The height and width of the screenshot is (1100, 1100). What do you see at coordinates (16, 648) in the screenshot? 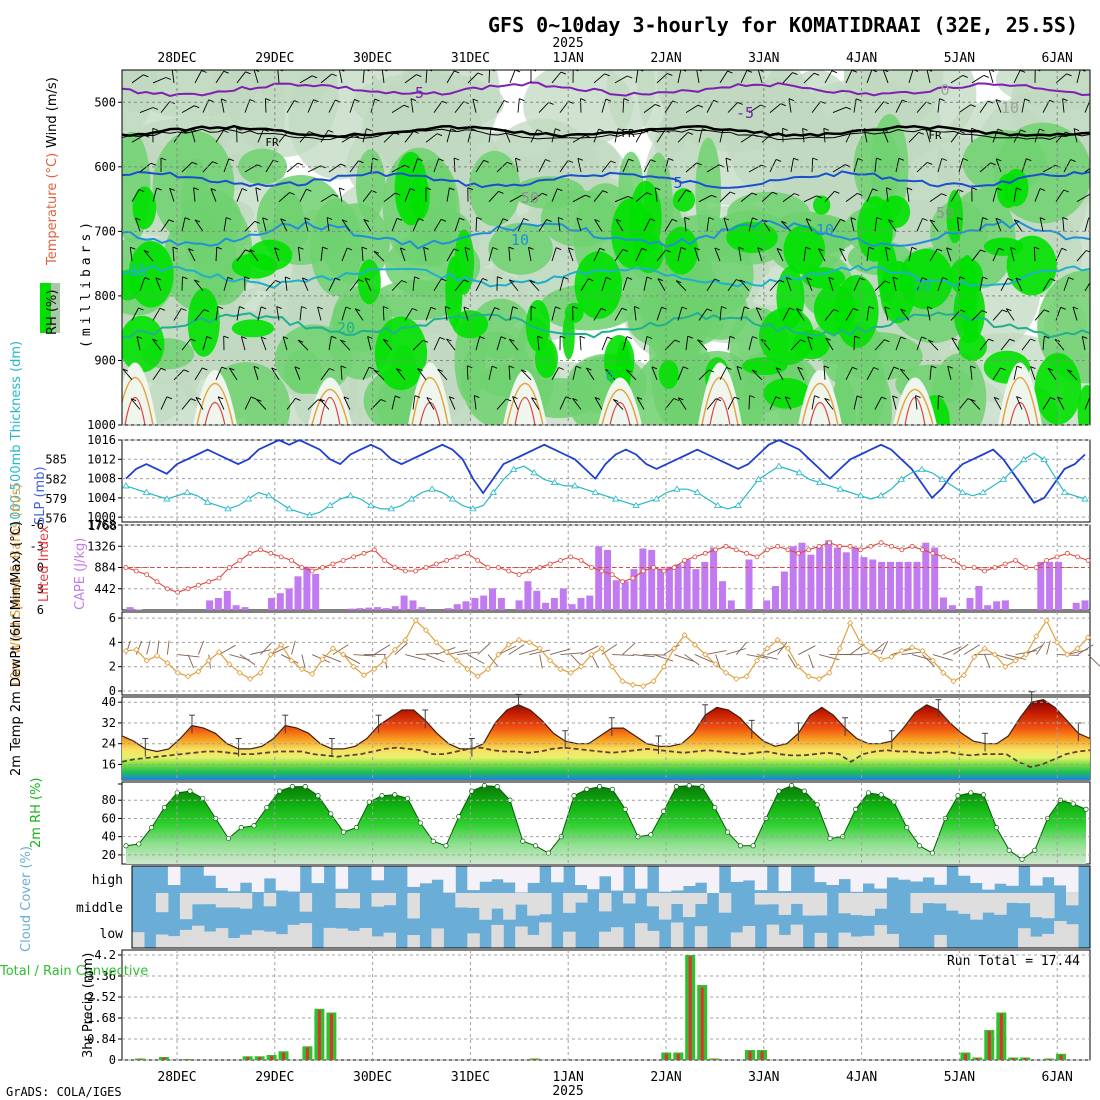
I see `svg-text:2m Temp 2m DewPt (6hr Min/Max): 2m Temp 2m DewPt (6hr Min/Max) (°C)` at bounding box center [16, 648].